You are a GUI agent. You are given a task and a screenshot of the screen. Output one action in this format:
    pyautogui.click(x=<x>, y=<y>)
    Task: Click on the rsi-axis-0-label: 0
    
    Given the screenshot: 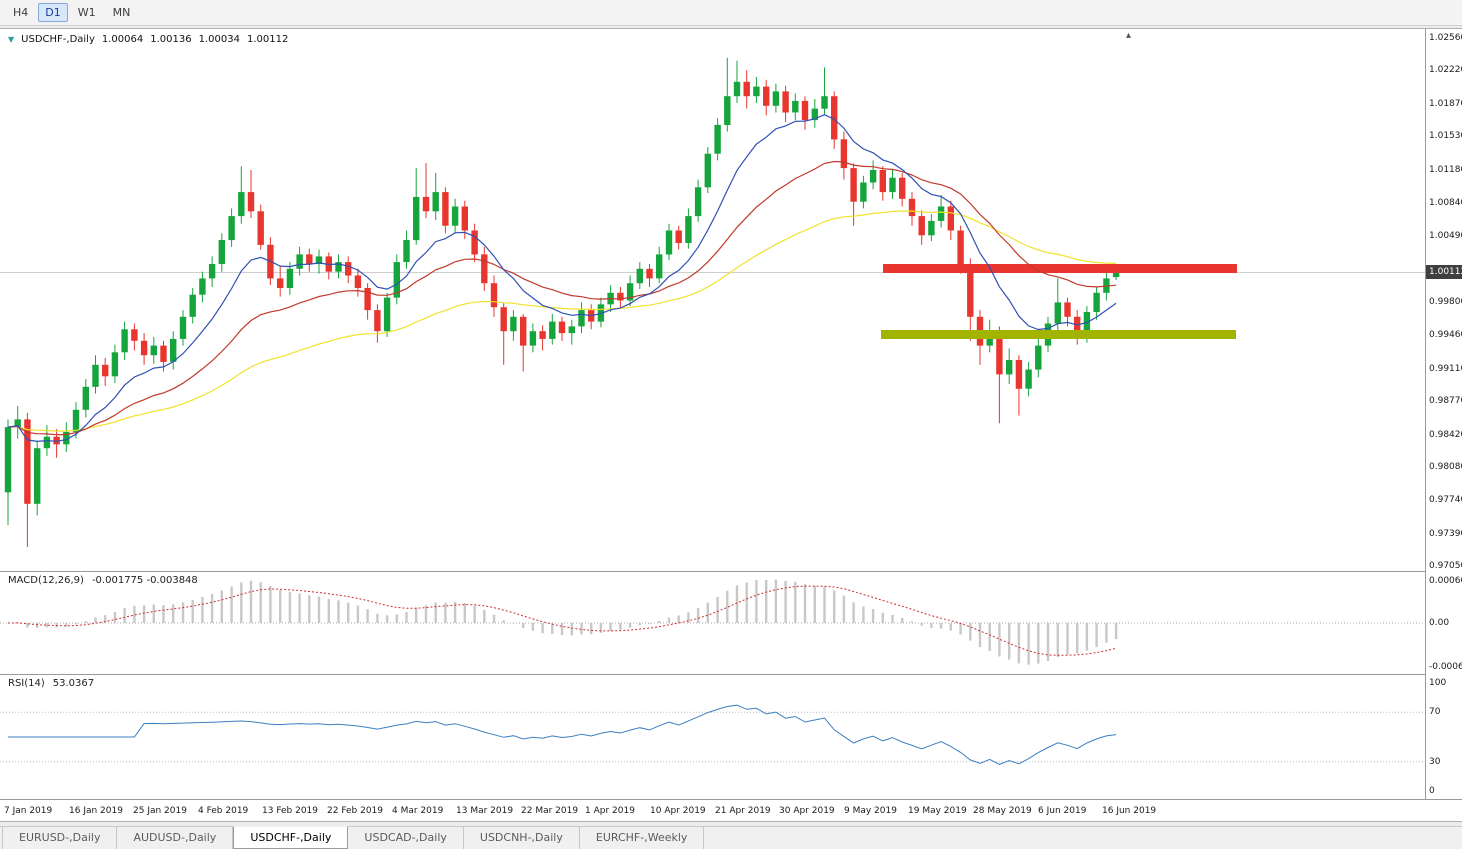 What is the action you would take?
    pyautogui.click(x=1432, y=791)
    